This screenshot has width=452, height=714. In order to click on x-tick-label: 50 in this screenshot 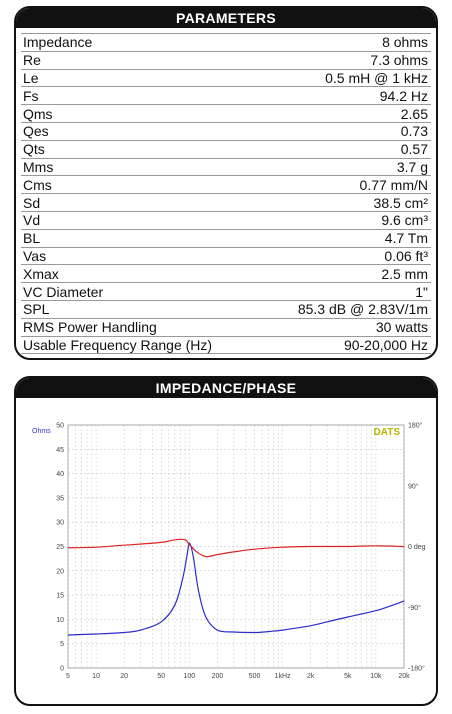, I will do `click(161, 676)`.